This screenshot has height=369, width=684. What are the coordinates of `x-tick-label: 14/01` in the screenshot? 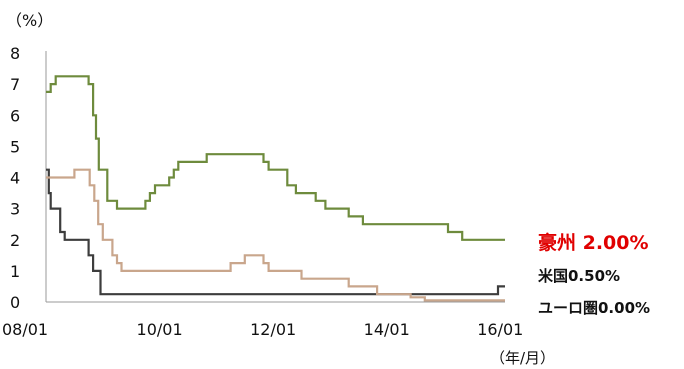 It's located at (387, 329).